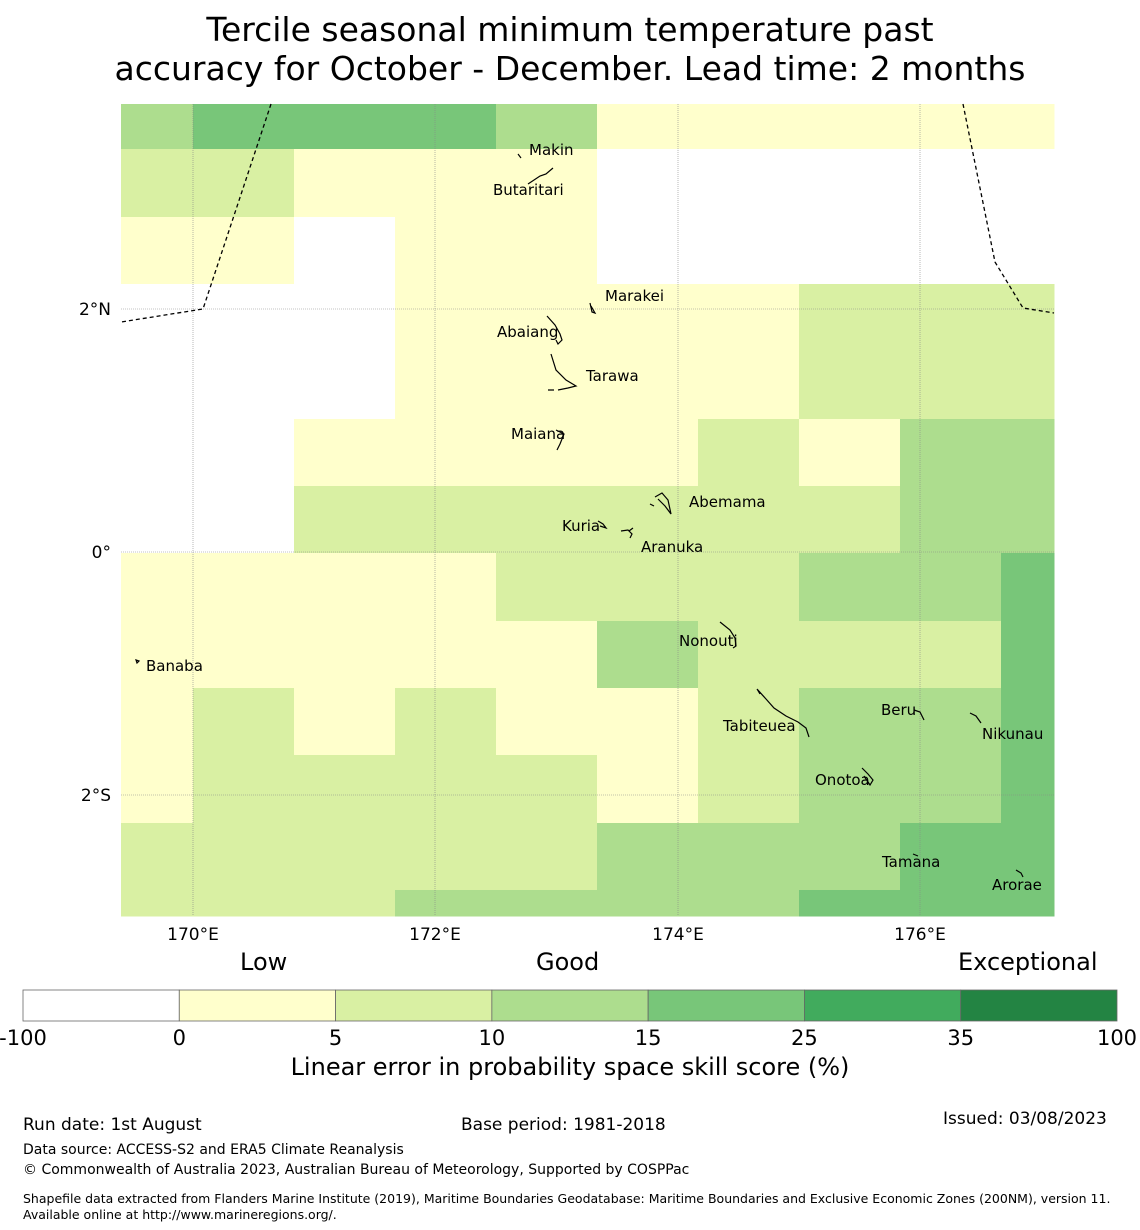 Image resolution: width=1140 pixels, height=1230 pixels. I want to click on x-tick-176e: 176°E, so click(920, 935).